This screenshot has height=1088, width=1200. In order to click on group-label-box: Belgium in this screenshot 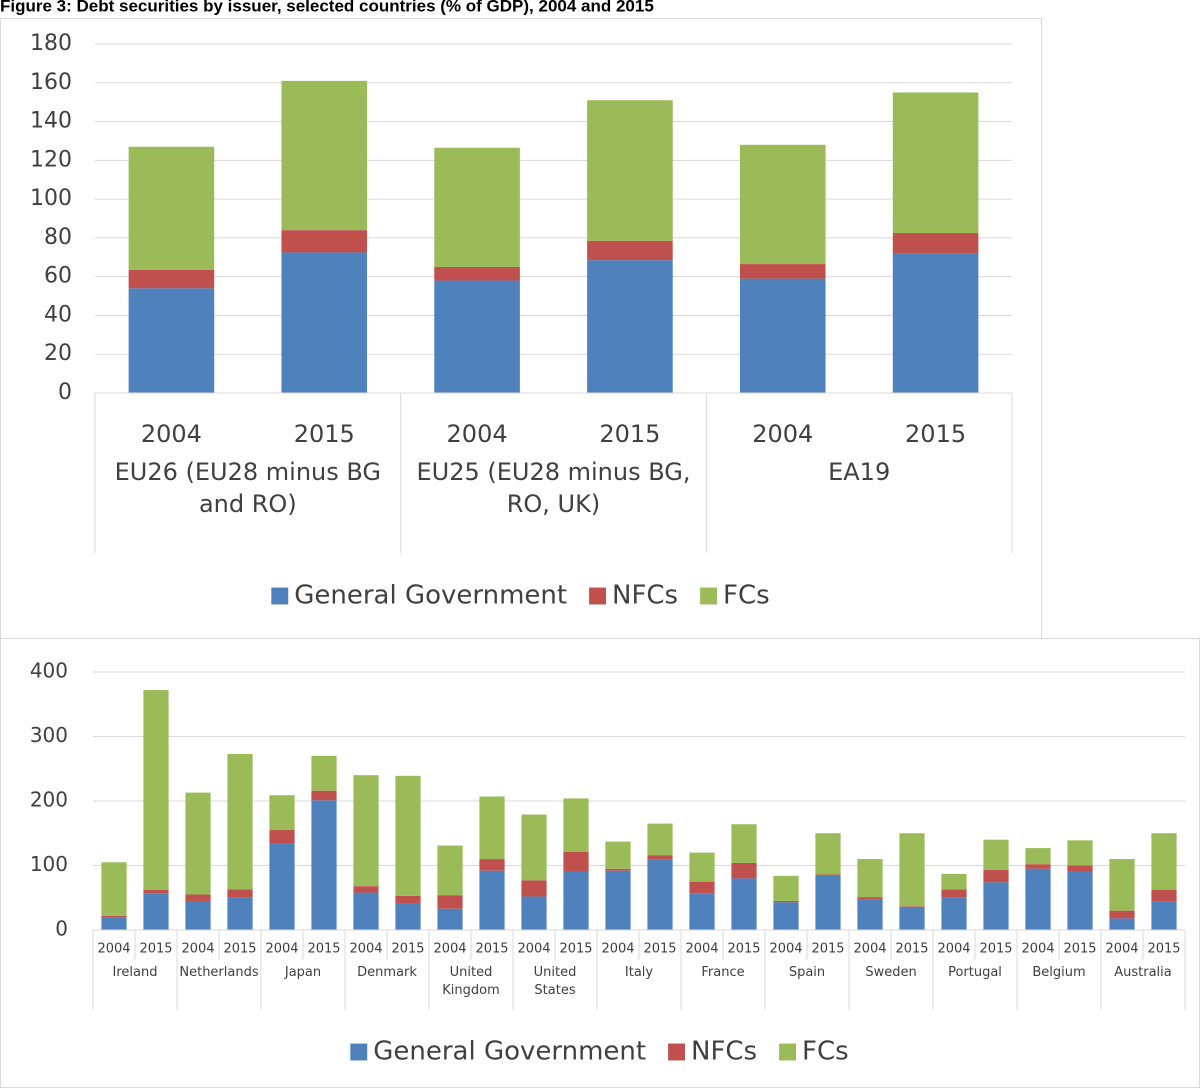, I will do `click(1059, 972)`.